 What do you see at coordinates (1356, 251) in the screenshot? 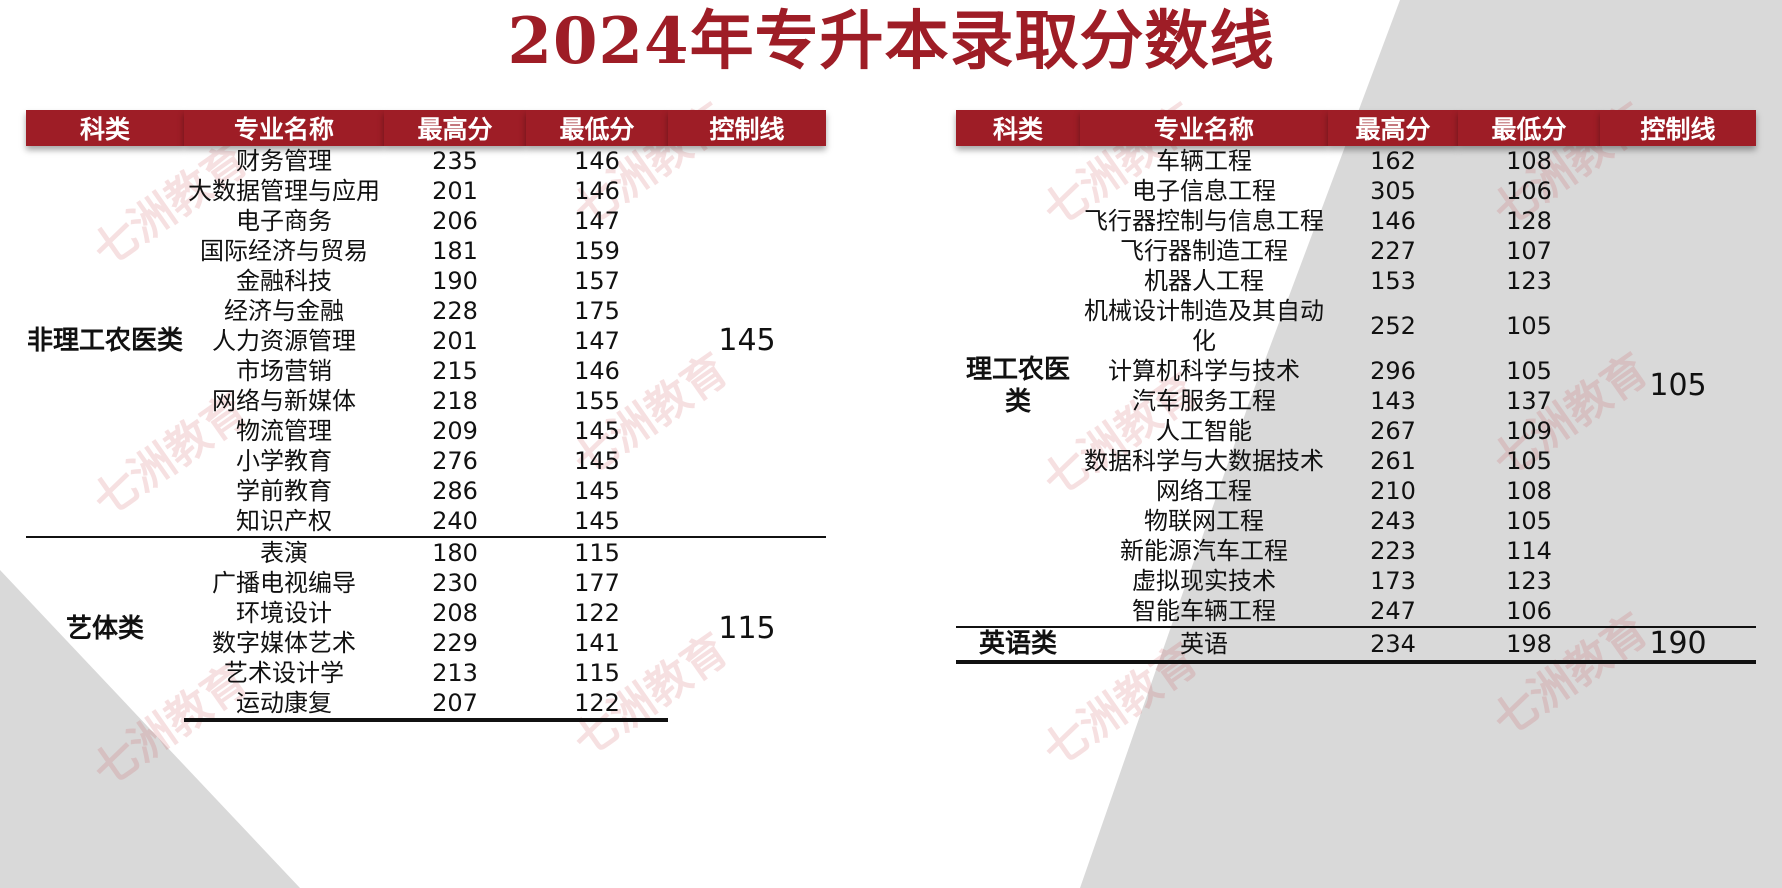
I see `table-row: 飞行器制造工程 227 107` at bounding box center [1356, 251].